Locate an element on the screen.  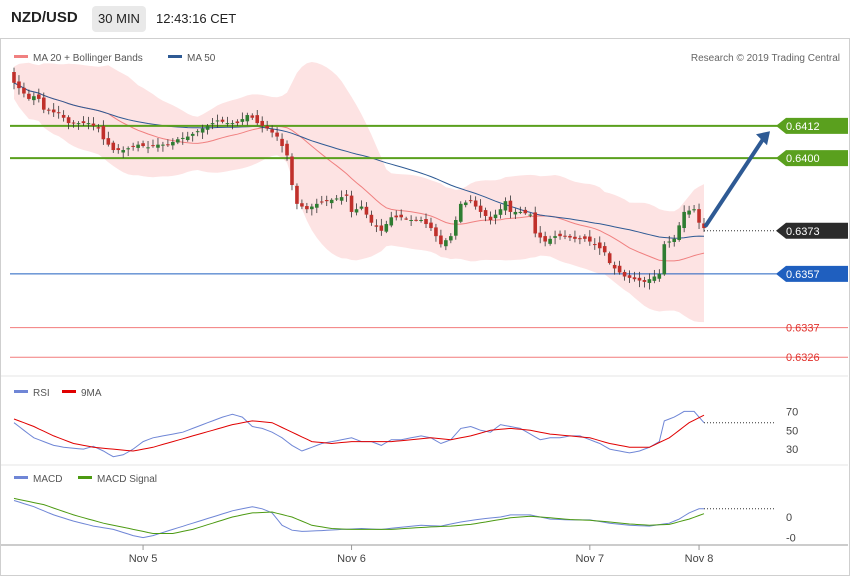
research-credit: Research © 2019 Trading Central is located at coordinates (765, 58).